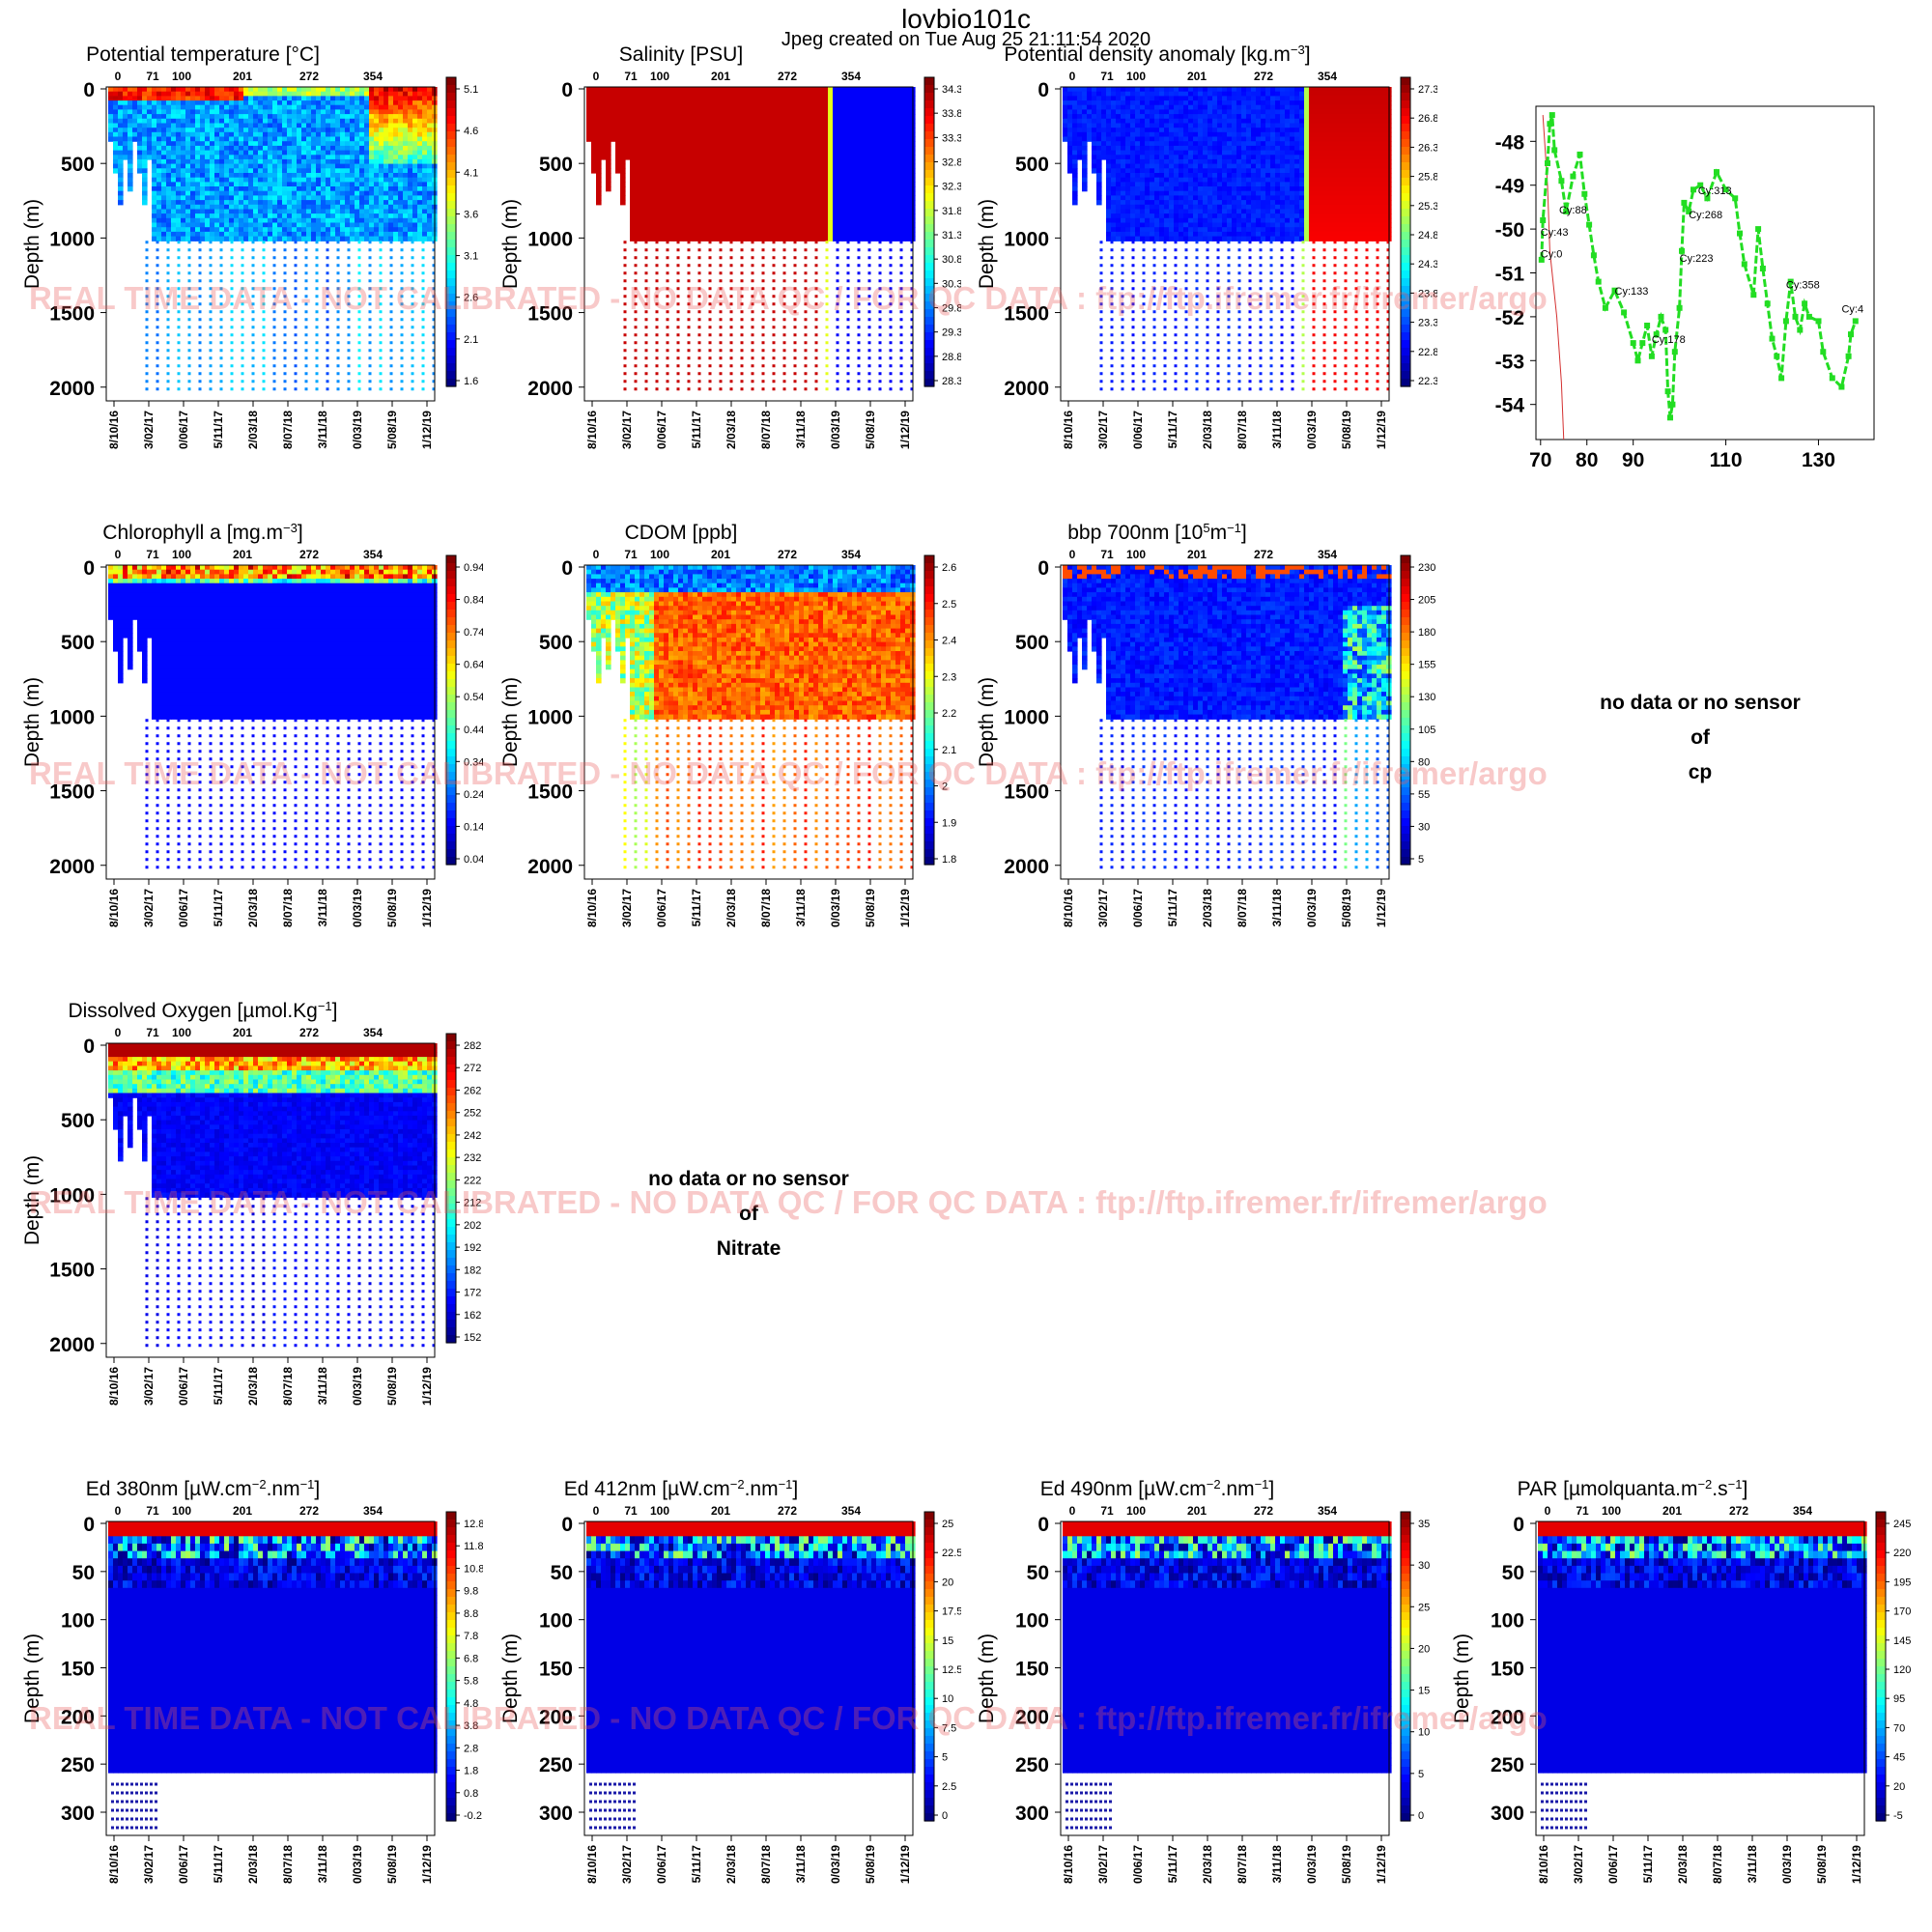 Image resolution: width=1932 pixels, height=1932 pixels. Describe the element at coordinates (1072, 554) in the screenshot. I see `cycle-tick-label: 0` at that location.